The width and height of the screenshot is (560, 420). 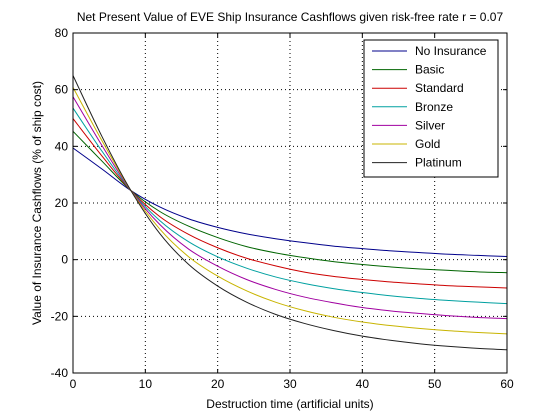 What do you see at coordinates (439, 88) in the screenshot?
I see `legend-label-standard: Standard` at bounding box center [439, 88].